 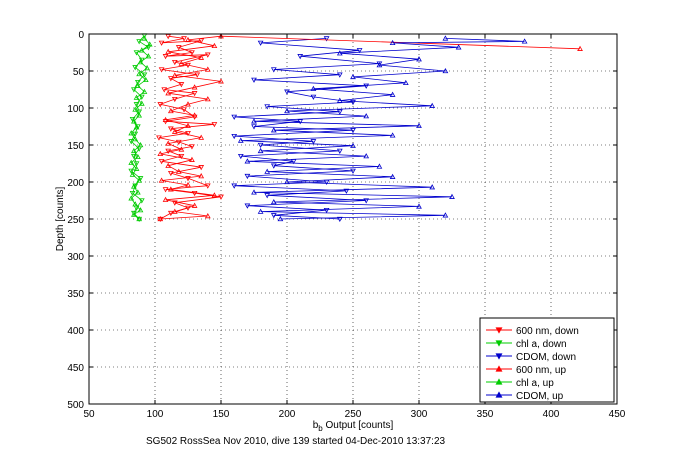 I want to click on x-tick-label: 150, so click(x=221, y=414).